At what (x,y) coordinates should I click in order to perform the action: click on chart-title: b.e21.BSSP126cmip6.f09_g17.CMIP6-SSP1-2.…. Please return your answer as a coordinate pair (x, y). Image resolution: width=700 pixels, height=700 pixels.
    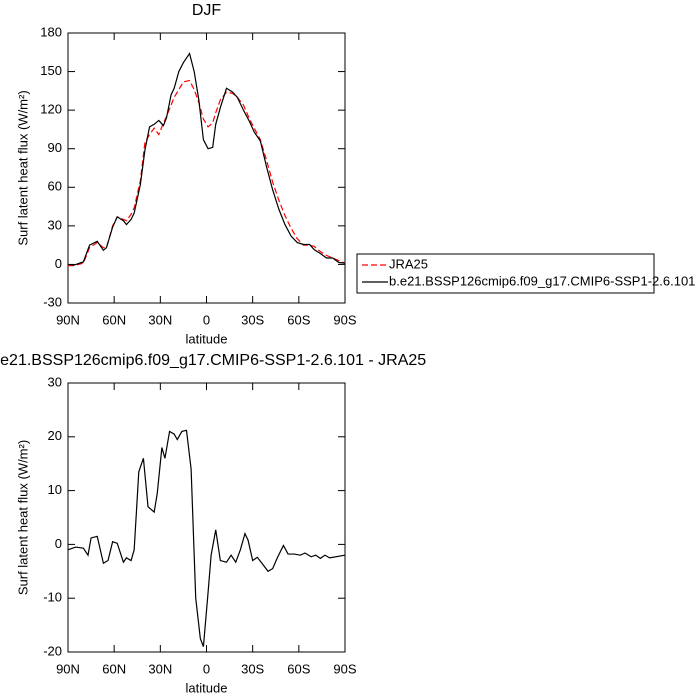
    Looking at the image, I should click on (213, 360).